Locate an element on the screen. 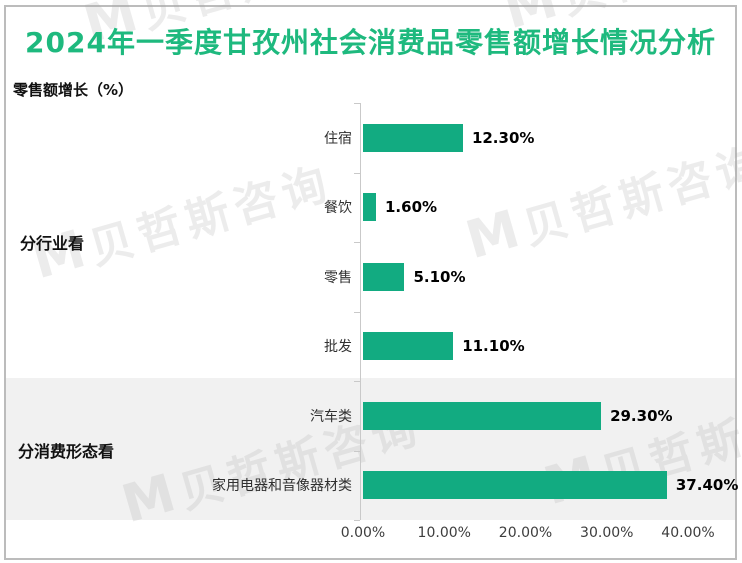 The width and height of the screenshot is (742, 563). bar-row-wholesale: 批发 11.10% is located at coordinates (371, 347).